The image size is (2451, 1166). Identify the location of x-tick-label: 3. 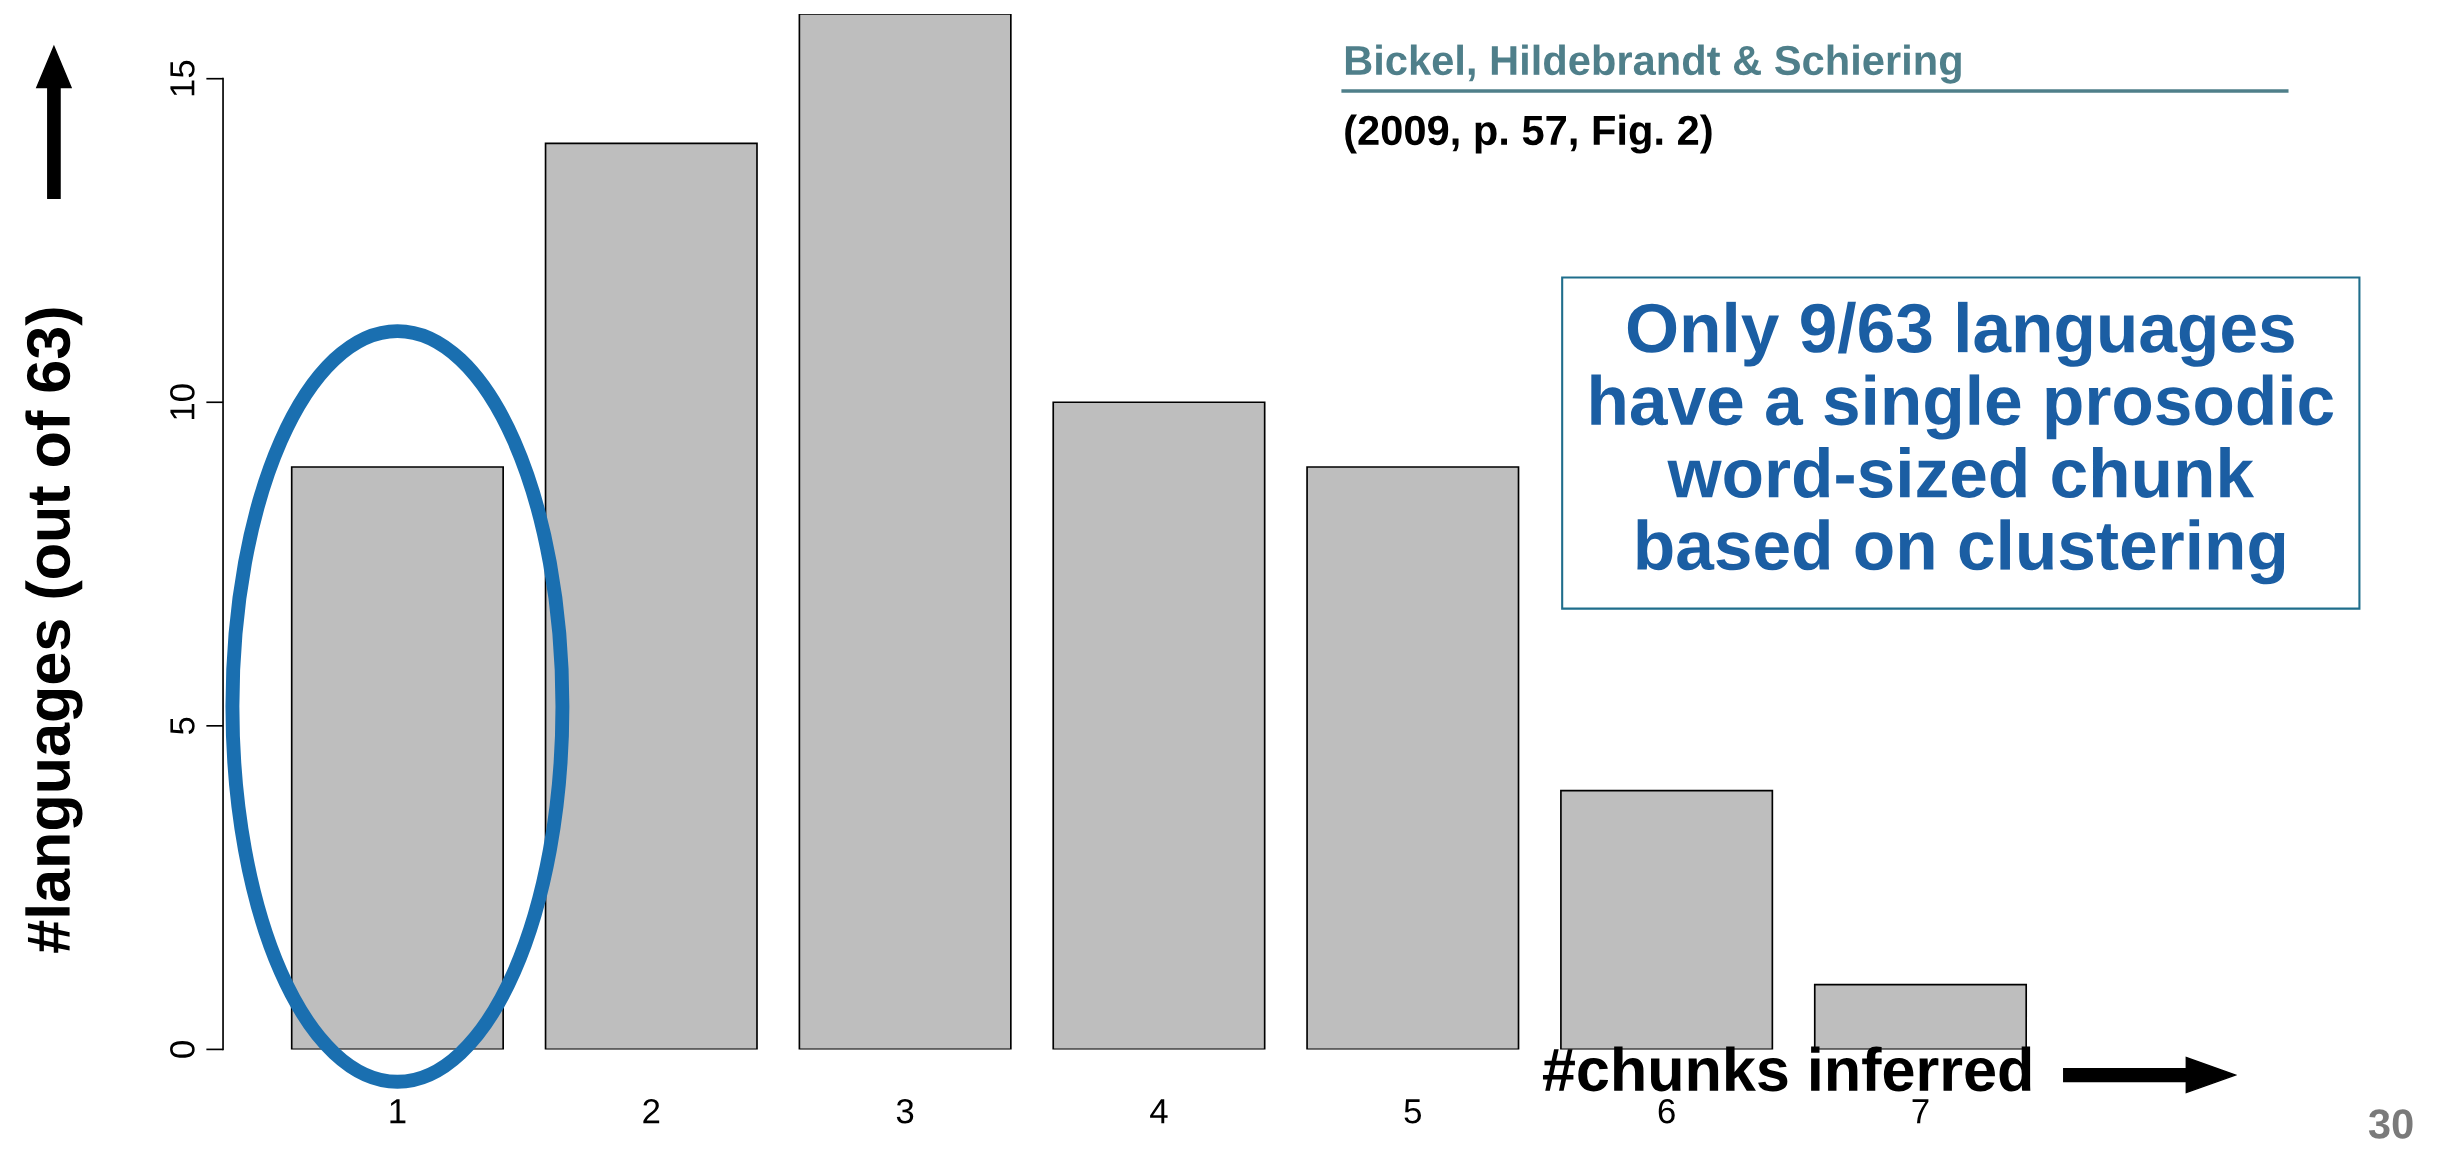
(905, 1111).